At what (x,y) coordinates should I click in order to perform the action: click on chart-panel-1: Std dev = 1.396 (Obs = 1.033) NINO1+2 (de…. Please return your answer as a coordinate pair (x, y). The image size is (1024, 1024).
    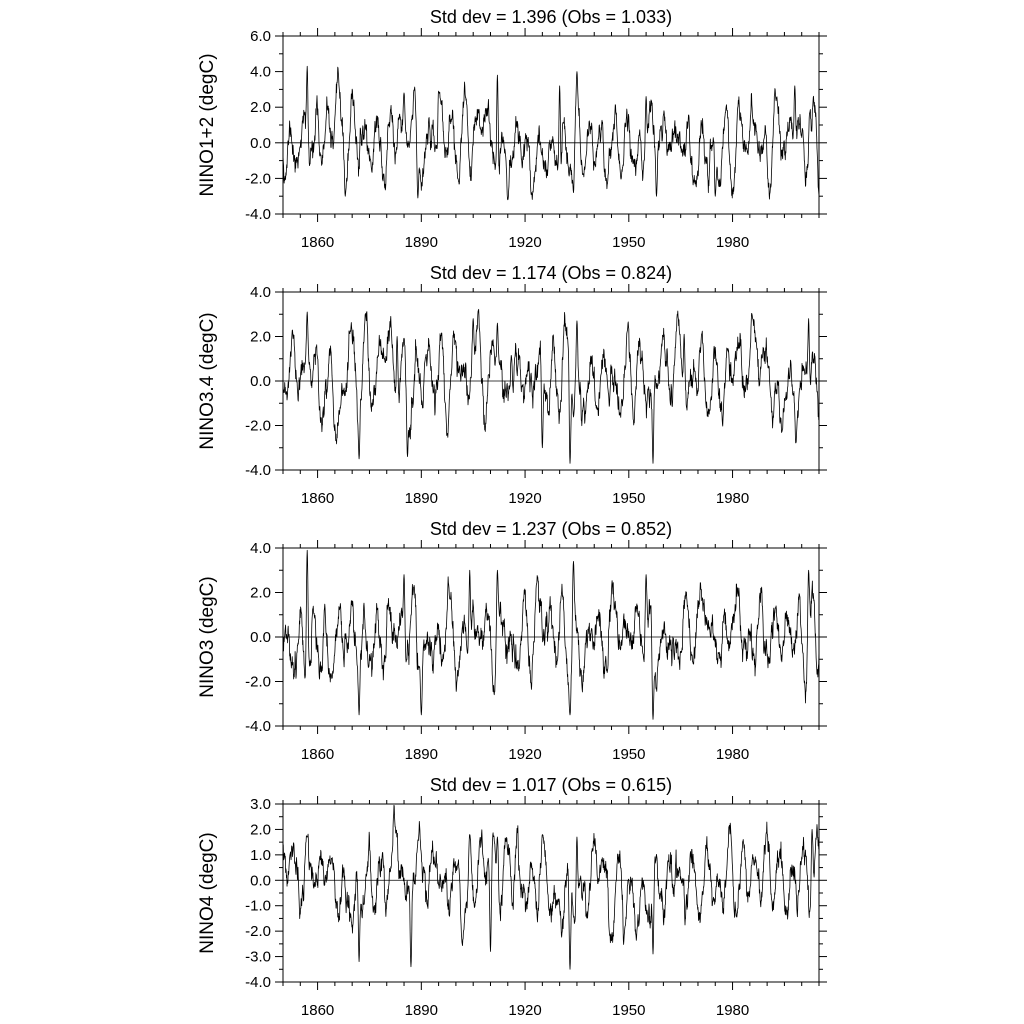
    Looking at the image, I should click on (512, 129).